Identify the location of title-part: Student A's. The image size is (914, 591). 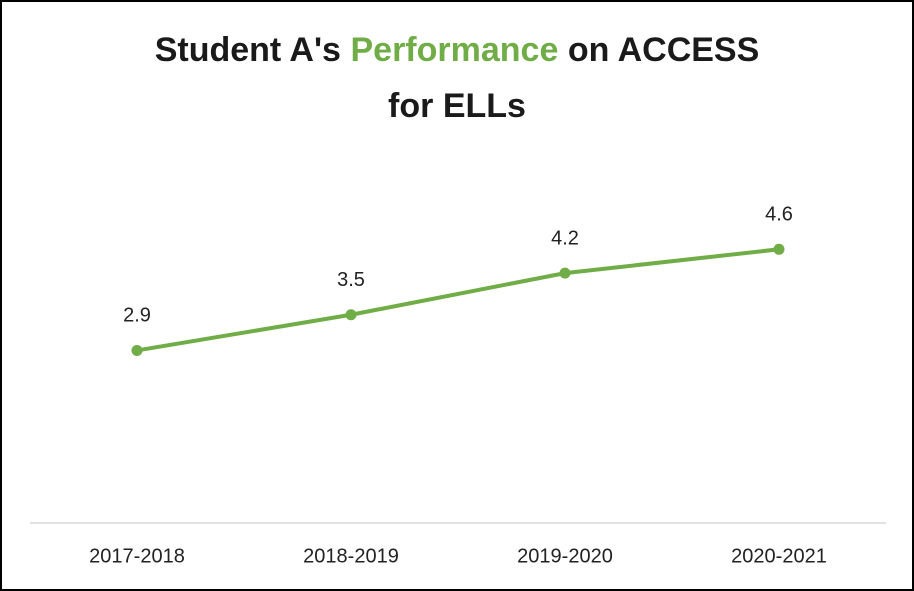
(248, 50).